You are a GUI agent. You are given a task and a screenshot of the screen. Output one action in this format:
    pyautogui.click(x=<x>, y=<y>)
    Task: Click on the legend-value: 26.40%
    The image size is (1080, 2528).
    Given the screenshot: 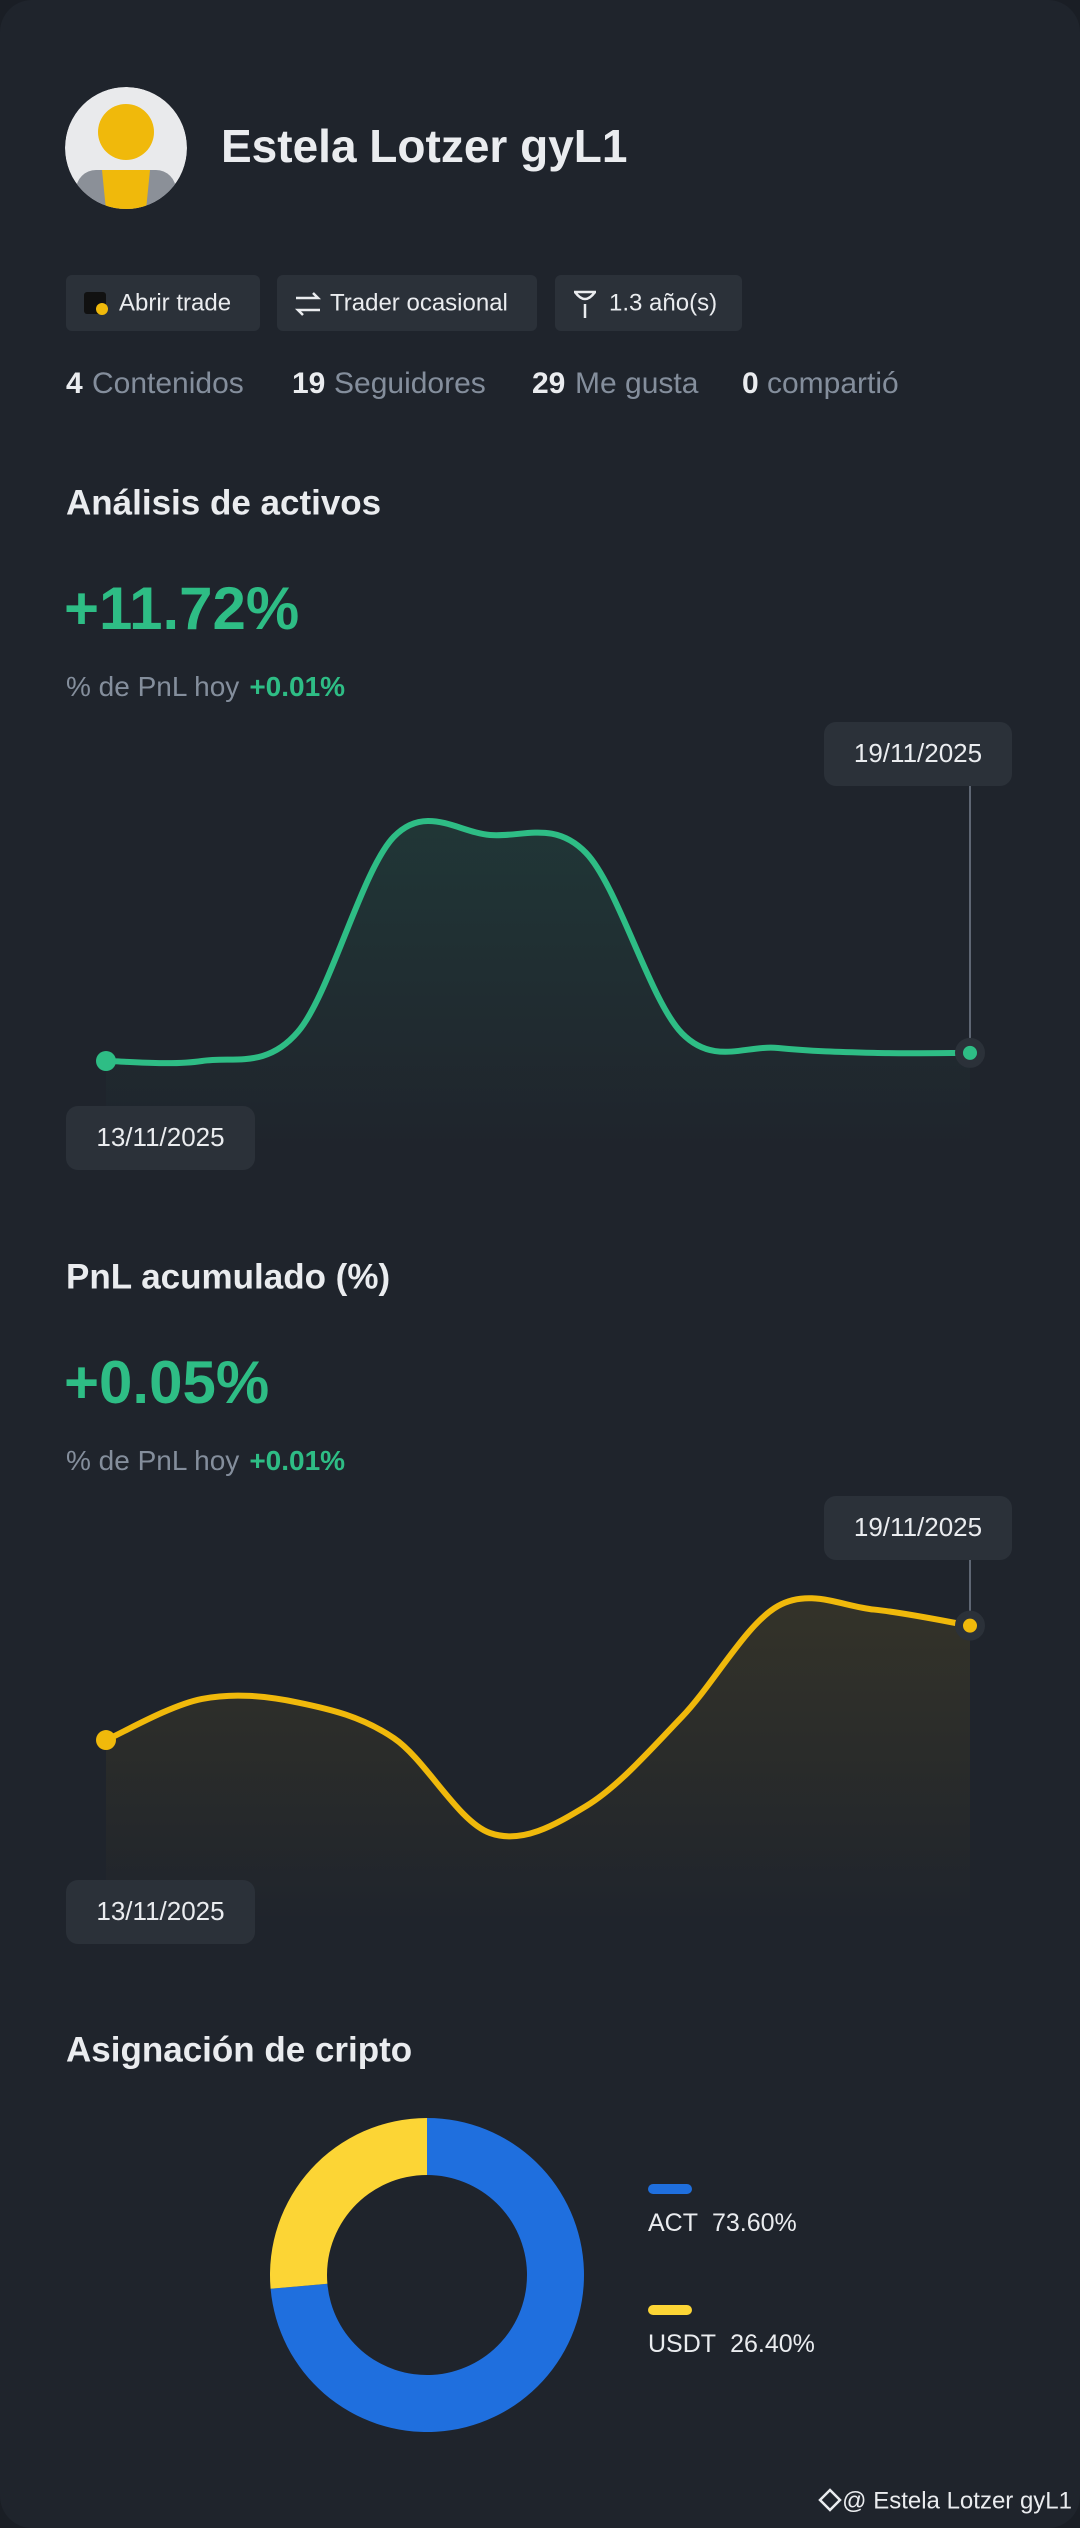 What is the action you would take?
    pyautogui.click(x=772, y=2344)
    